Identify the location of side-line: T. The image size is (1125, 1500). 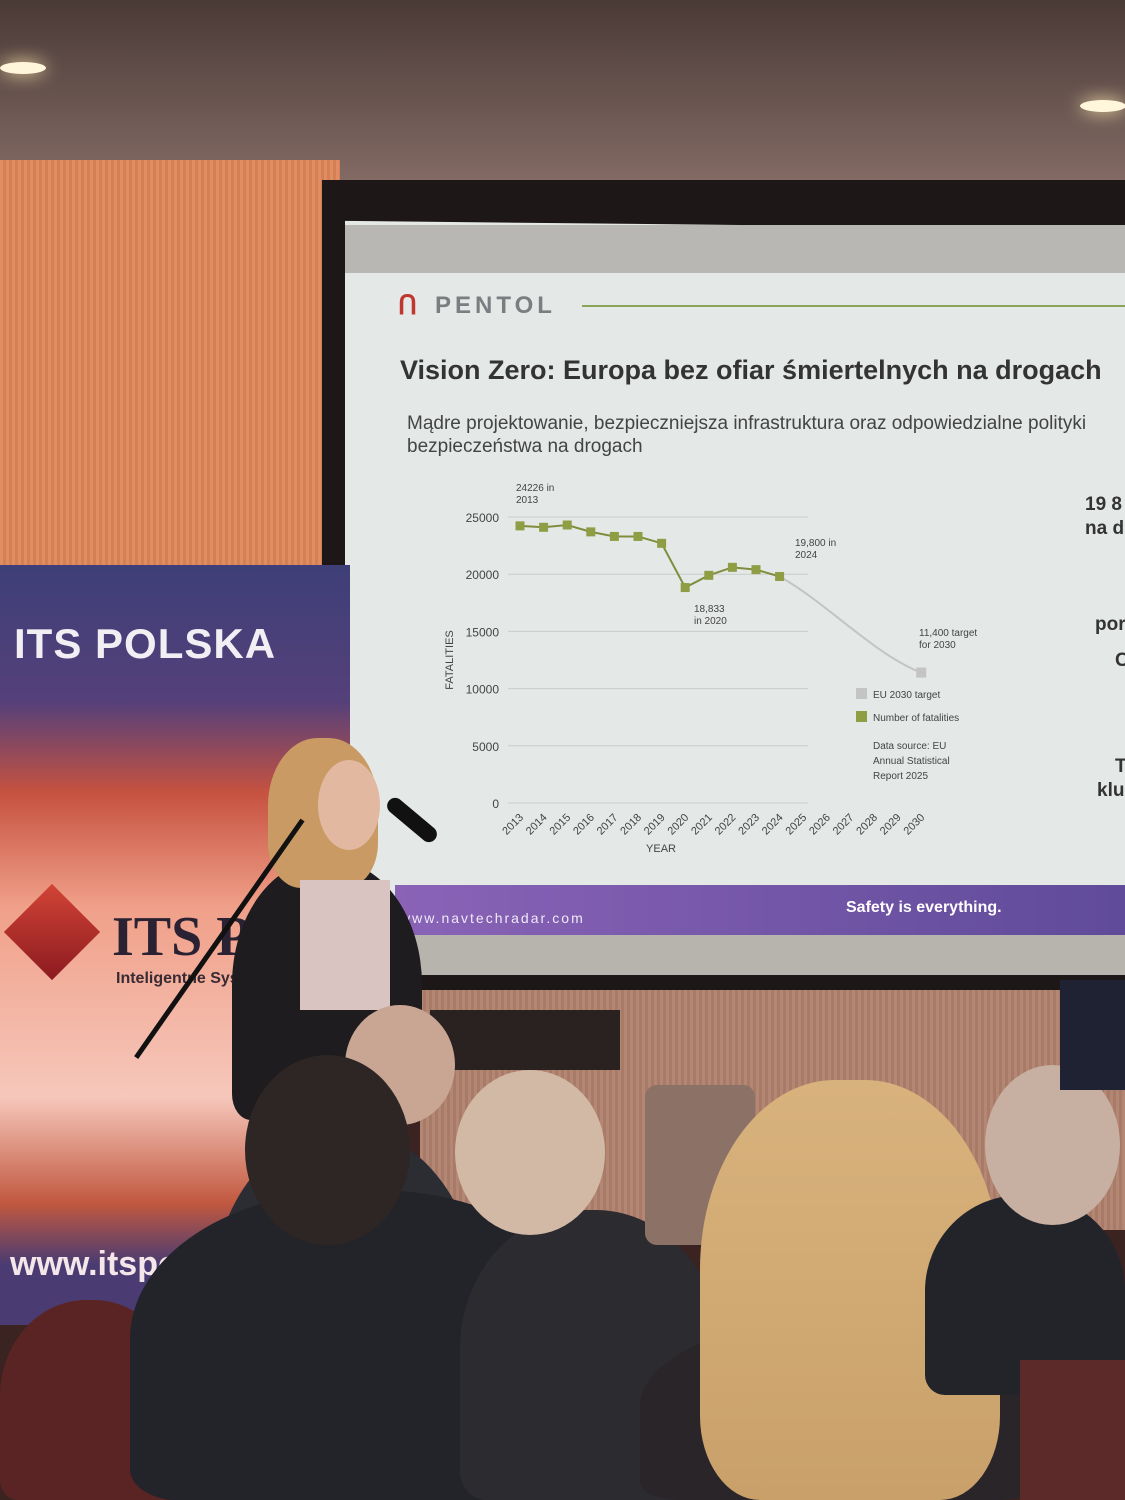
(1120, 766).